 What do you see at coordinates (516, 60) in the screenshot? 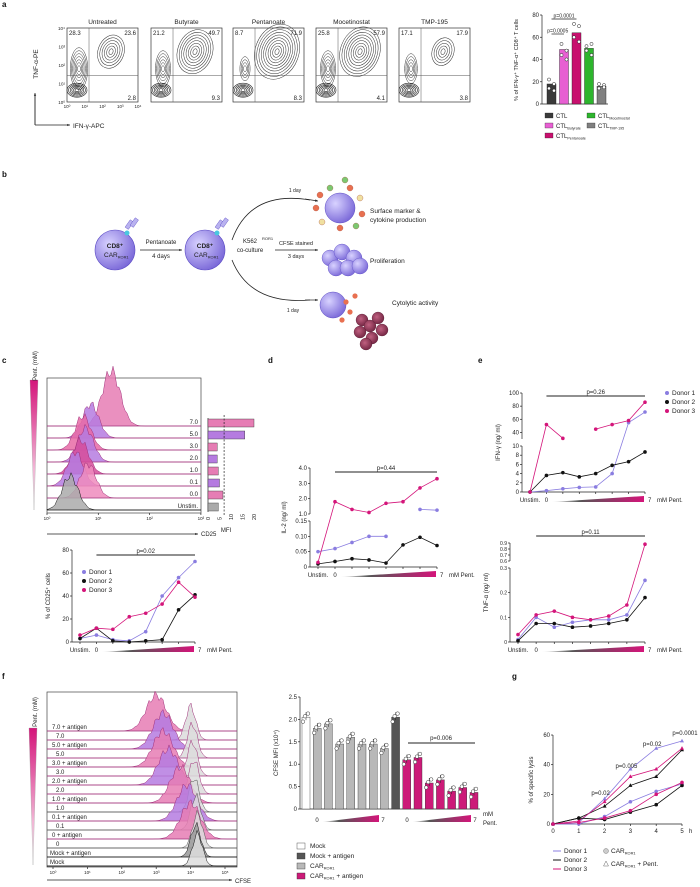
I see `y-axis-label: % of IFN-γ⁺ TNF-α⁺ CD8⁺ T cells` at bounding box center [516, 60].